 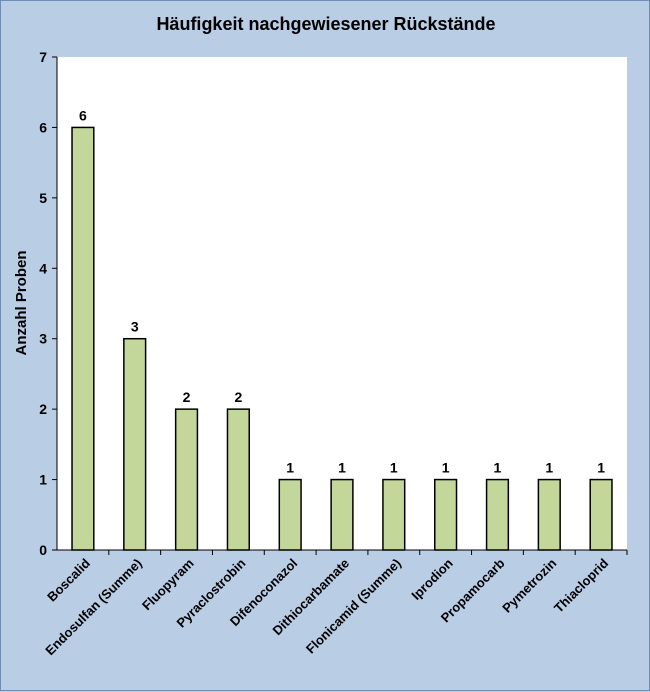 What do you see at coordinates (135, 327) in the screenshot?
I see `data-label: 3` at bounding box center [135, 327].